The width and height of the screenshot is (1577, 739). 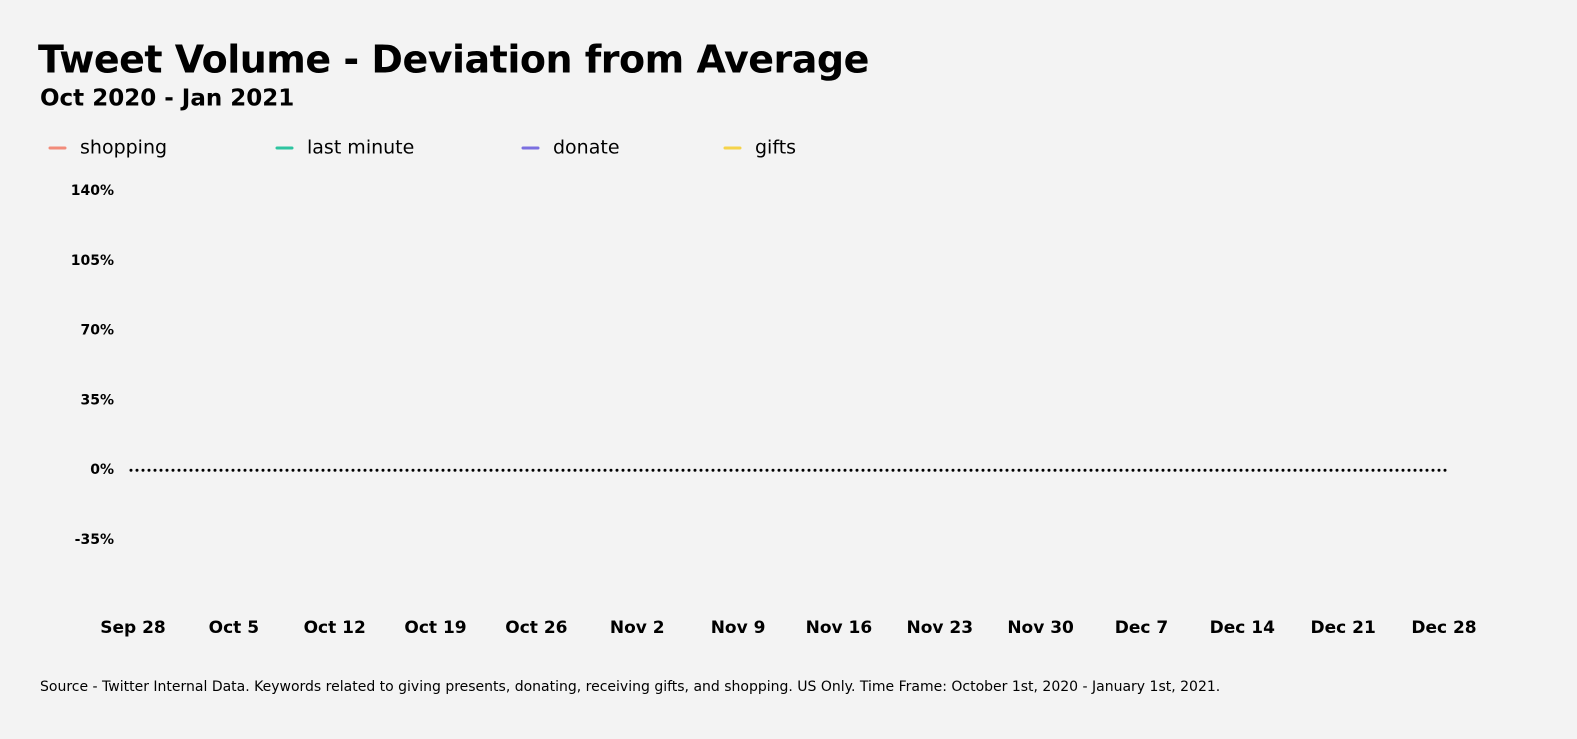 I want to click on x-tick-label: Nov 30, so click(x=1040, y=628).